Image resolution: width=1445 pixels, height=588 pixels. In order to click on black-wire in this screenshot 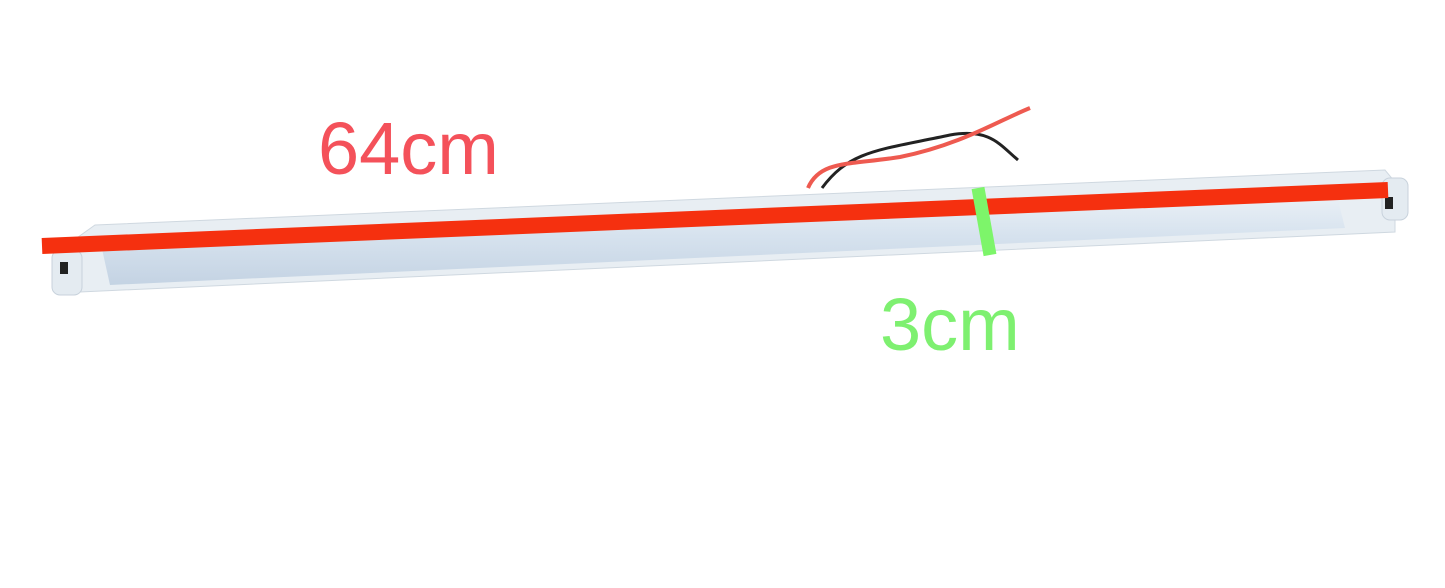, I will do `click(919, 160)`.